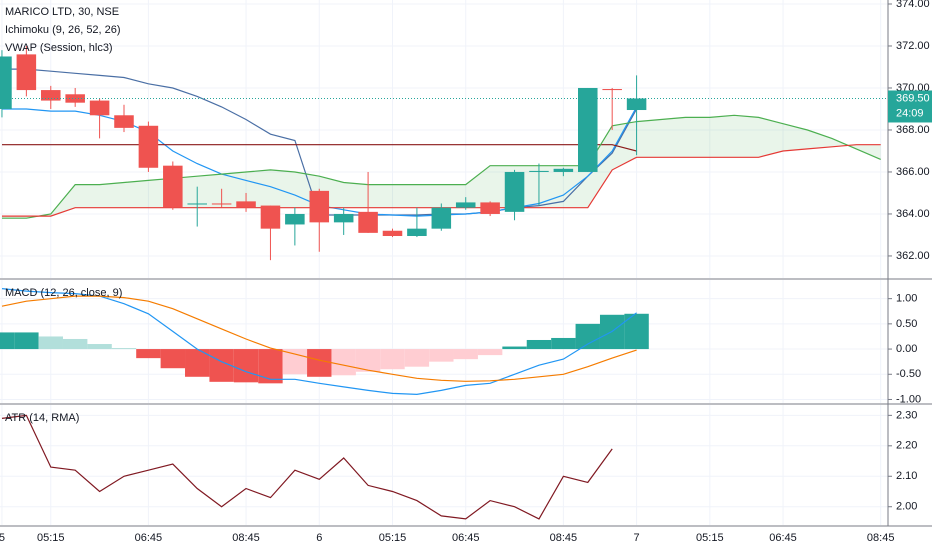 The width and height of the screenshot is (932, 550). I want to click on price-label: 374.00, so click(913, 5).